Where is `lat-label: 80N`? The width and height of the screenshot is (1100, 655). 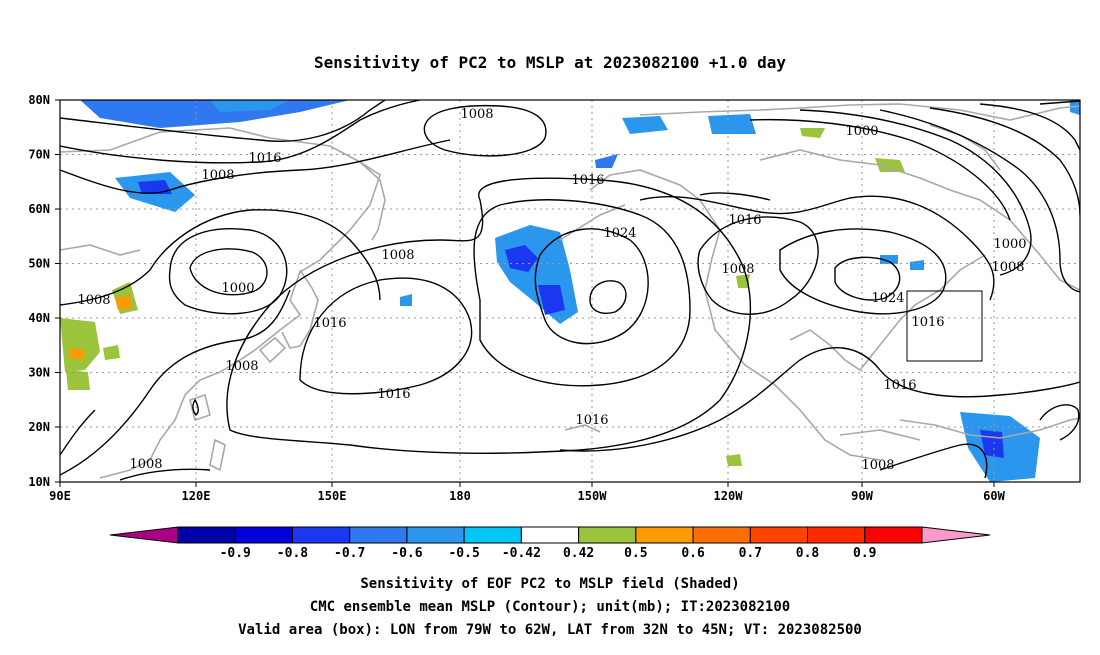 lat-label: 80N is located at coordinates (39, 100).